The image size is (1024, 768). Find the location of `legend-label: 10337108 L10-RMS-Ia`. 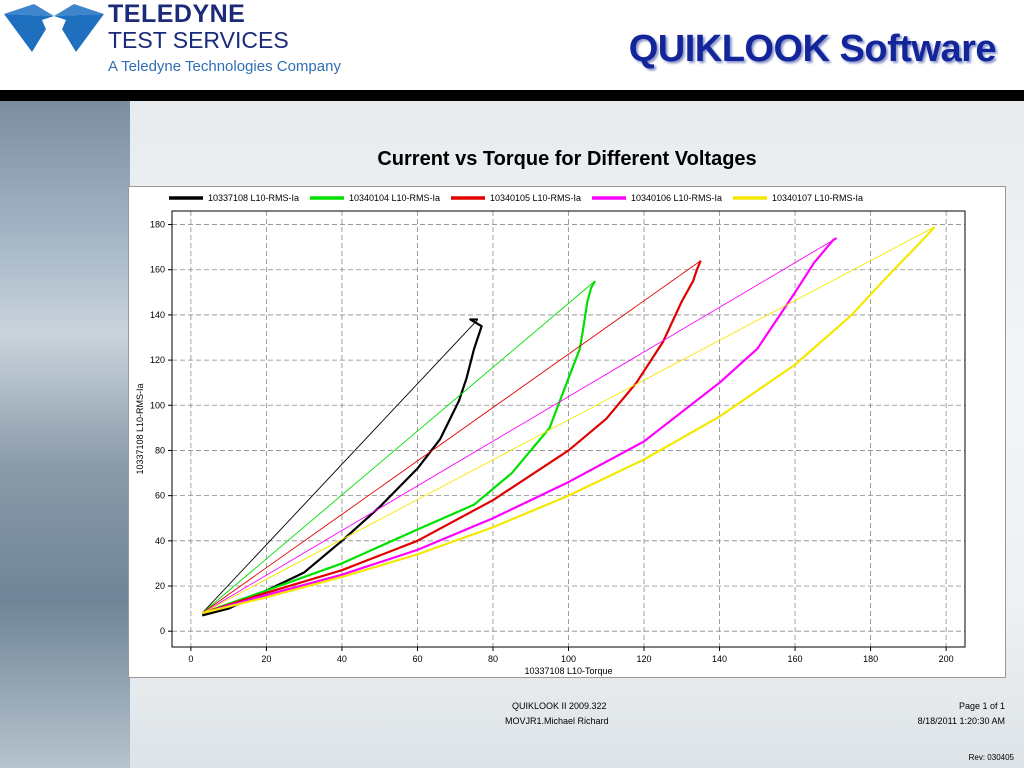

legend-label: 10337108 L10-RMS-Ia is located at coordinates (253, 198).